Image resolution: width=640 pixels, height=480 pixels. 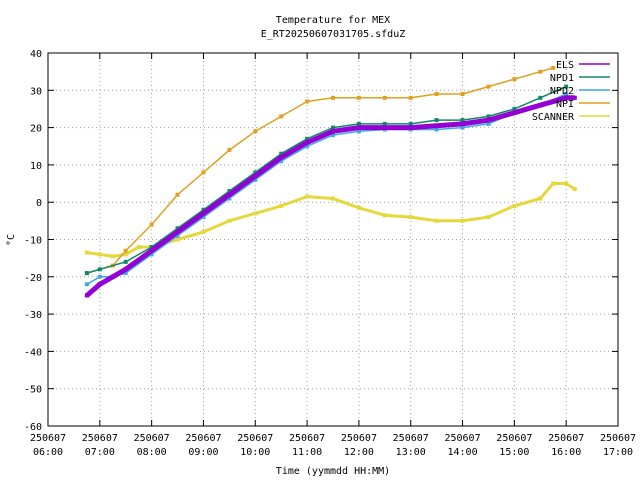 I want to click on y-tick-label: 0, so click(x=39, y=203).